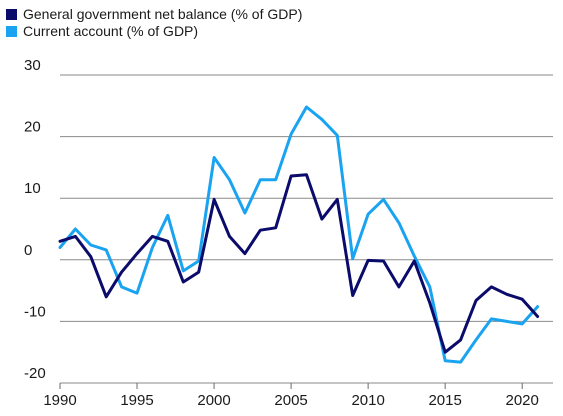 This screenshot has width=563, height=416. I want to click on y-tick-label-5: -20, so click(35, 373).